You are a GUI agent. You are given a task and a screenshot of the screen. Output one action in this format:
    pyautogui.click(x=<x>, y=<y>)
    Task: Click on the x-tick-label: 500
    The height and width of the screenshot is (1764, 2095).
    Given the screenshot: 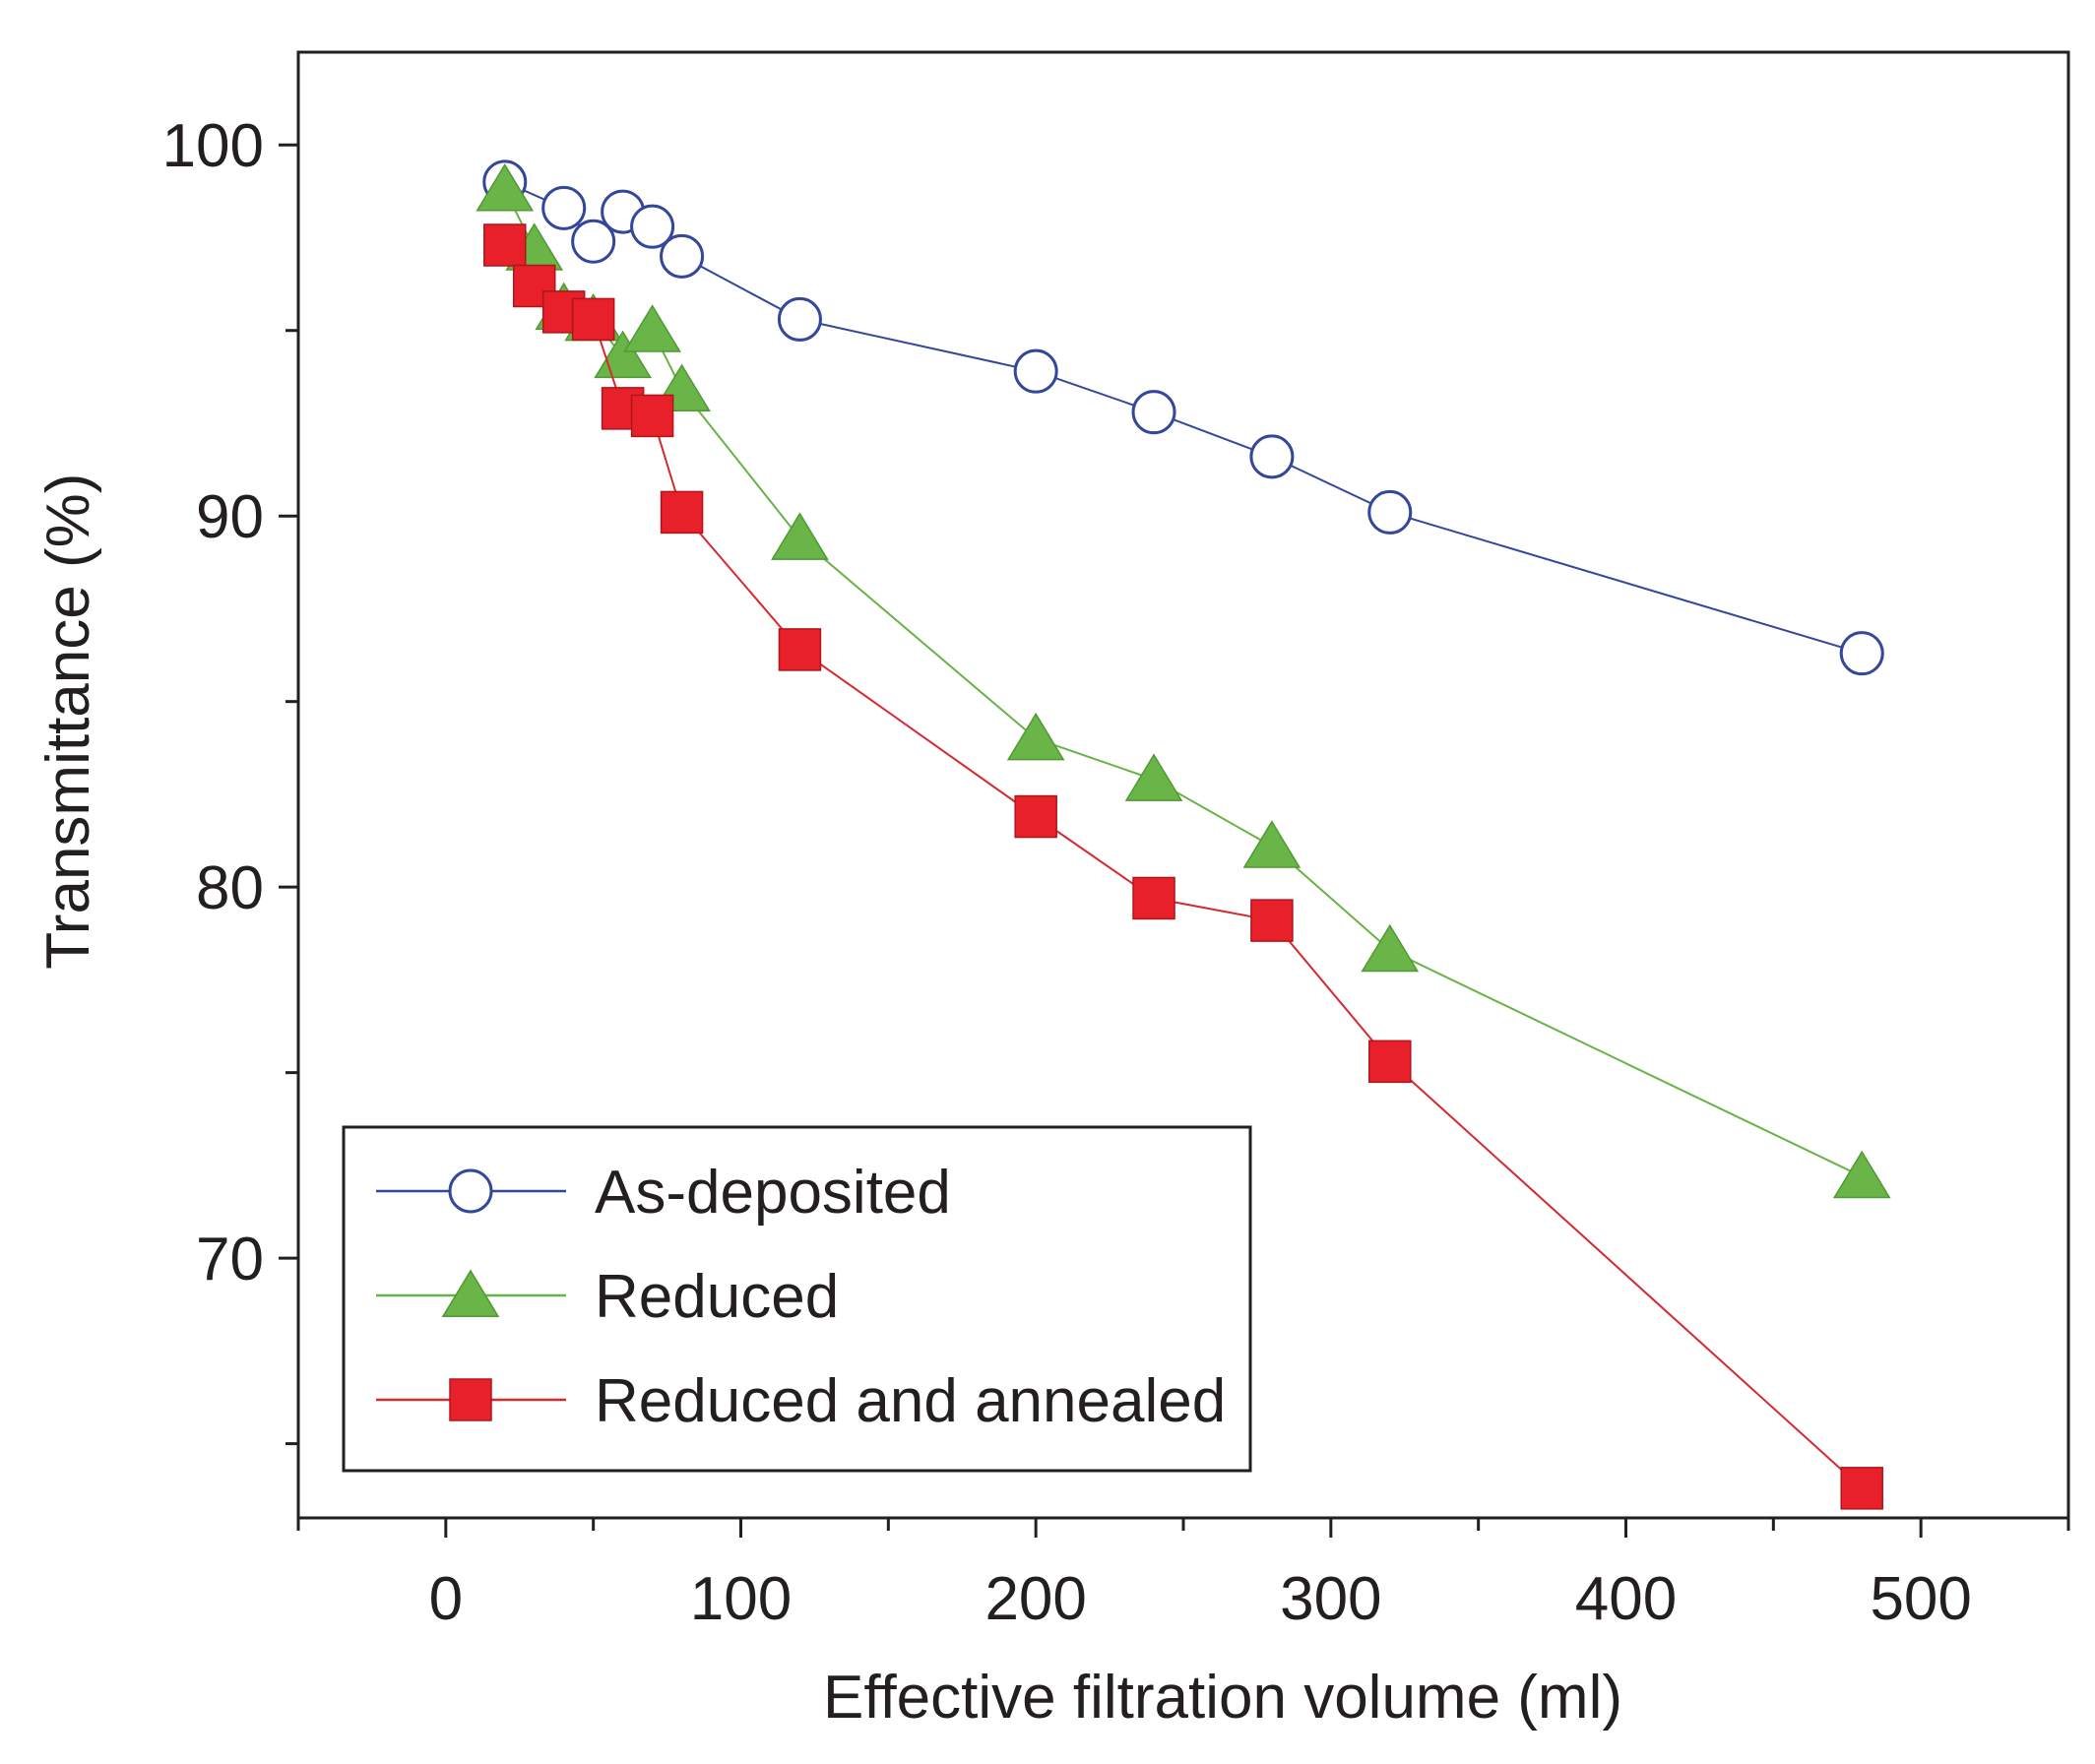 What is the action you would take?
    pyautogui.click(x=1920, y=1599)
    